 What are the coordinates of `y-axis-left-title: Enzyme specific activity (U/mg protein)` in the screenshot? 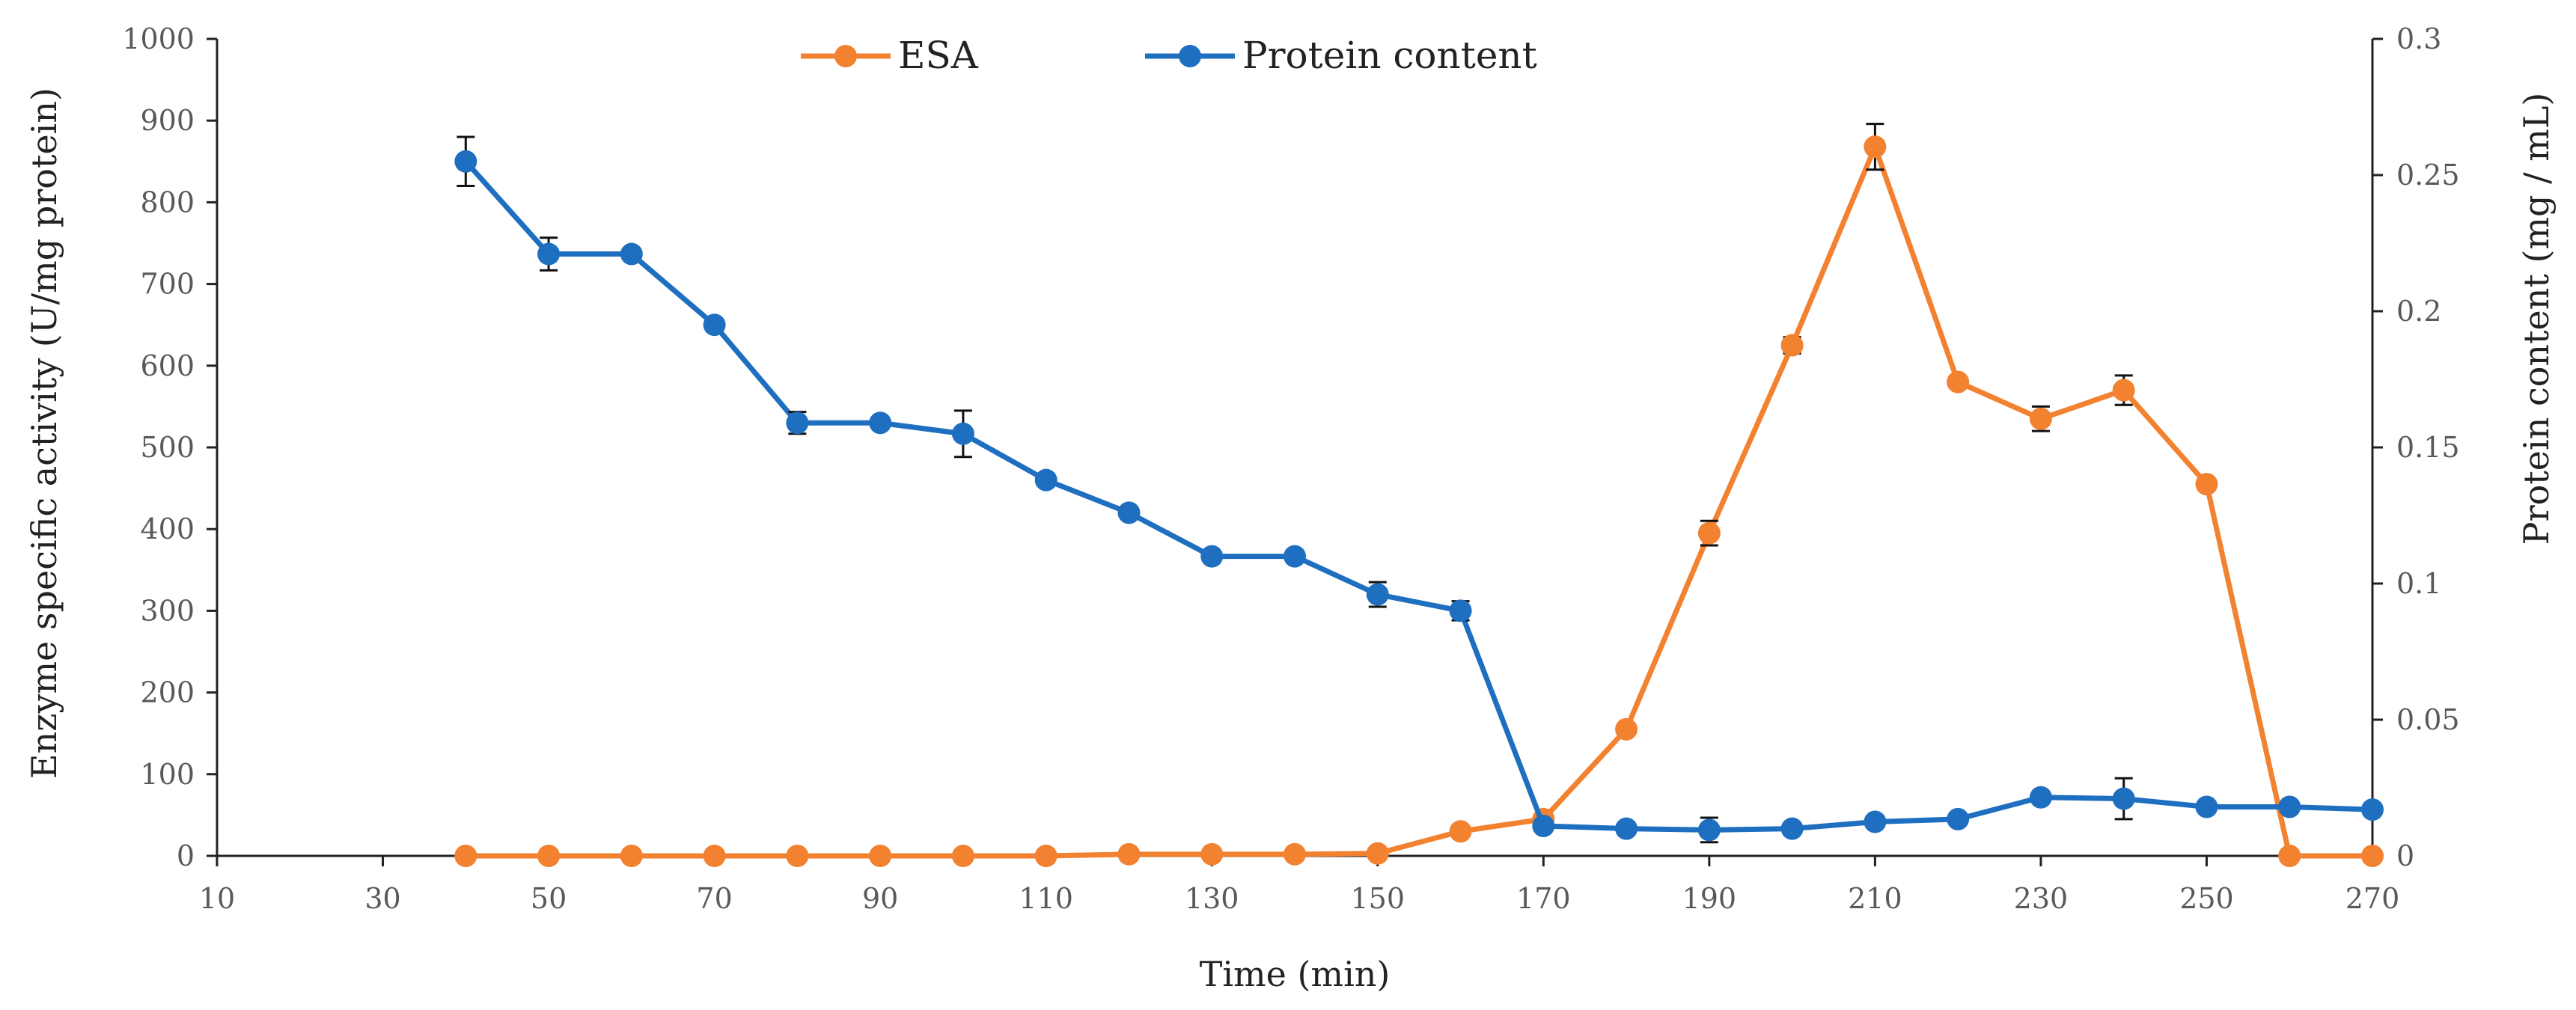 It's located at (44, 433).